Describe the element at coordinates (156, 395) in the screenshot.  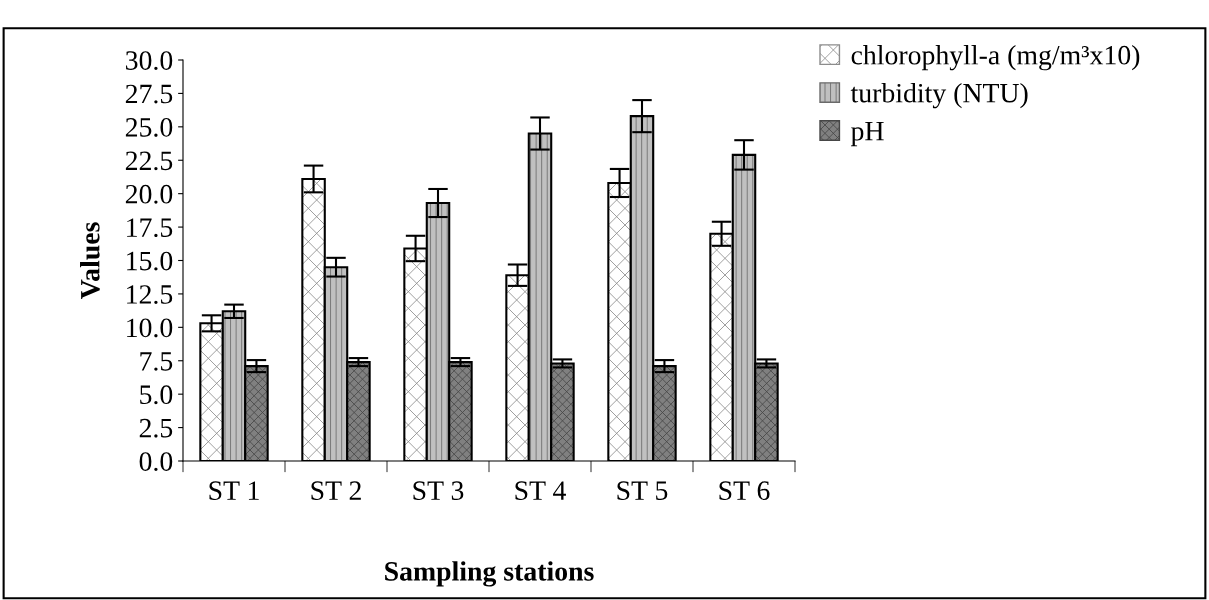
I see `y-tick-label: 5.0` at that location.